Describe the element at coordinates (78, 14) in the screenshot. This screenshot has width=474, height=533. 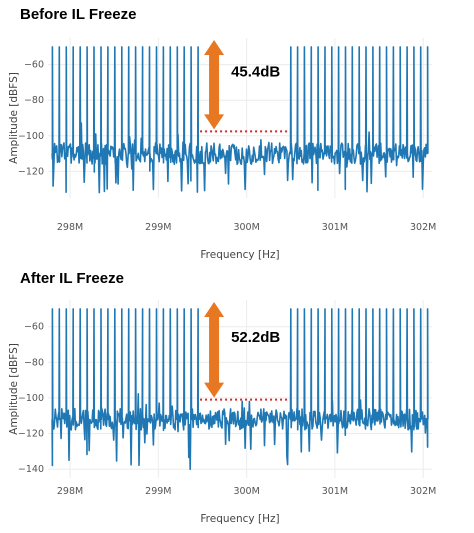
I see `chart-title-before: Before IL Freeze` at that location.